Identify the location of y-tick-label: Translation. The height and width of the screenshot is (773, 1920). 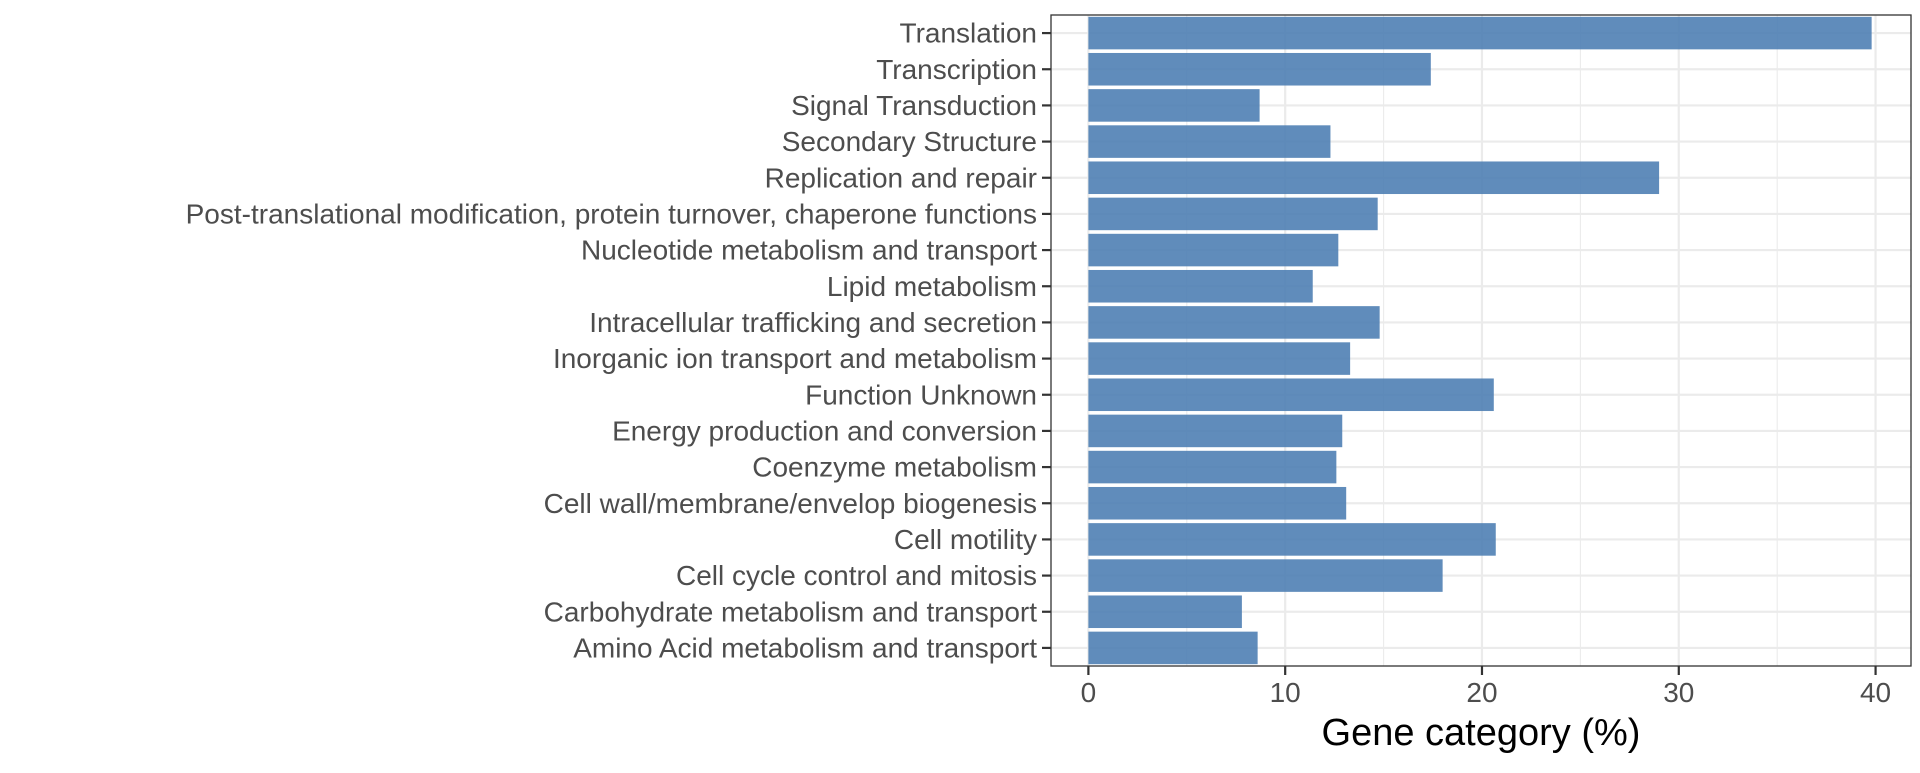
(968, 33).